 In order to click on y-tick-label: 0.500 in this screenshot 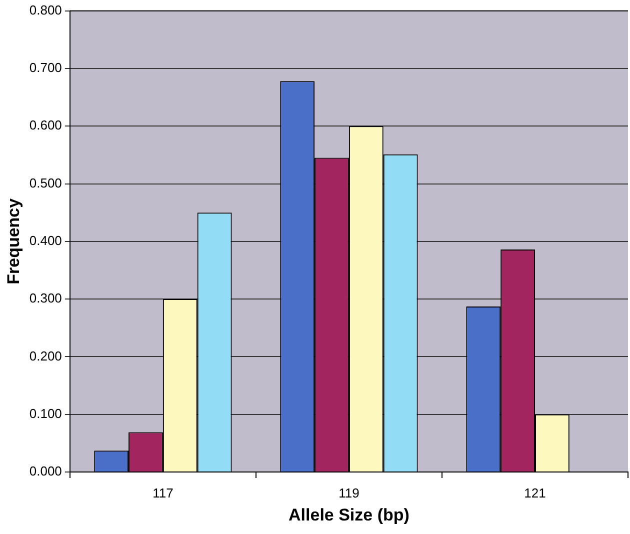, I will do `click(45, 182)`.